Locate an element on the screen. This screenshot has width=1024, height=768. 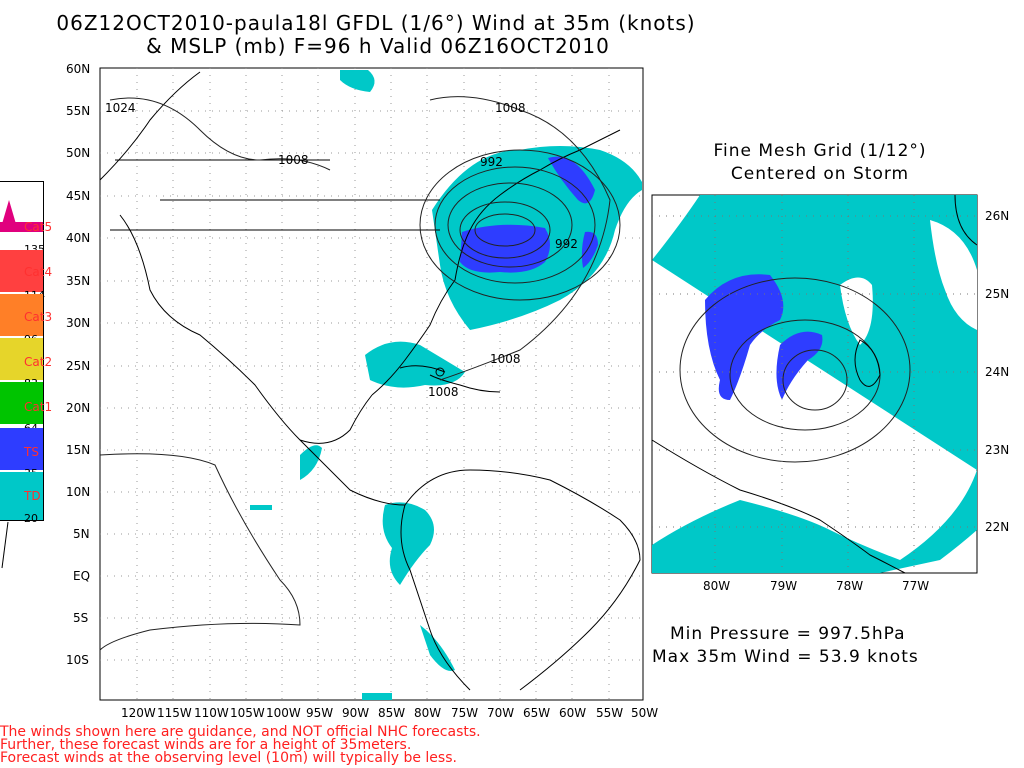
inset-wind-ts is located at coordinates (764, 337).